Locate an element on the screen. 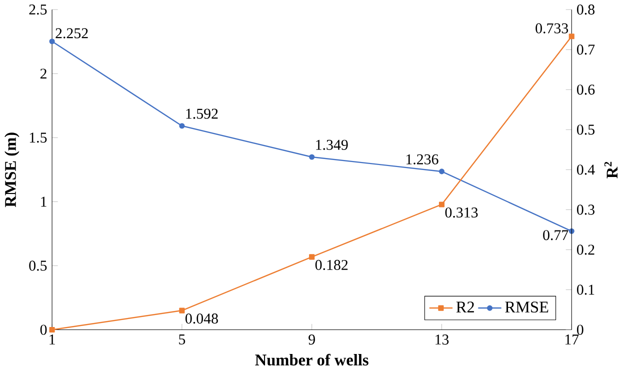 The image size is (622, 370). data-label: 1.592 is located at coordinates (202, 113).